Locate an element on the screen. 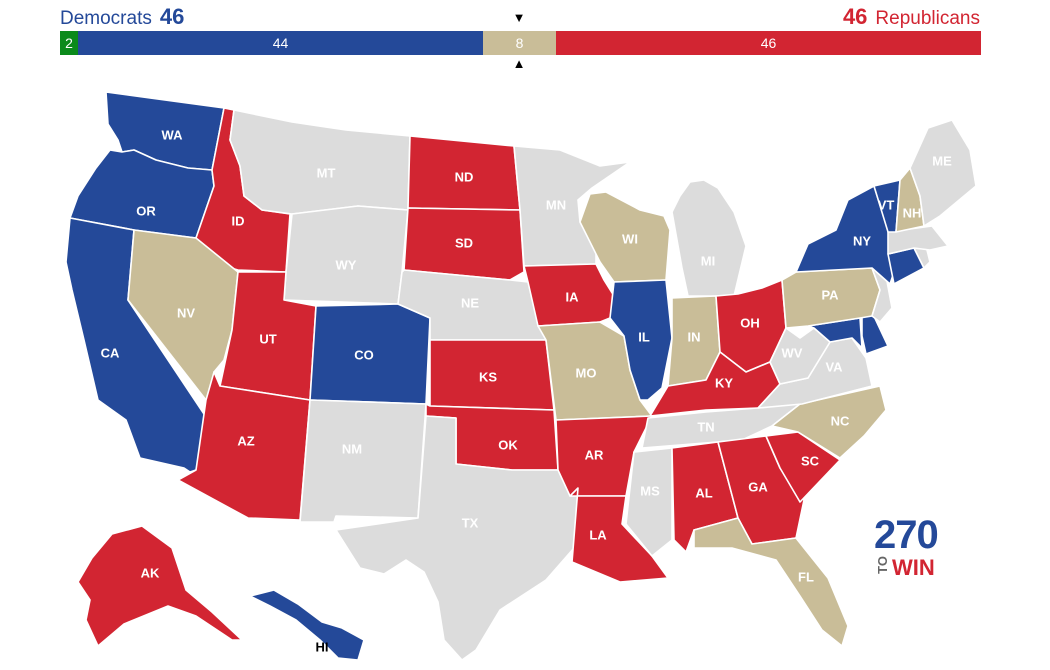 Image resolution: width=1050 pixels, height=670 pixels. state-label-oh: OH is located at coordinates (750, 322).